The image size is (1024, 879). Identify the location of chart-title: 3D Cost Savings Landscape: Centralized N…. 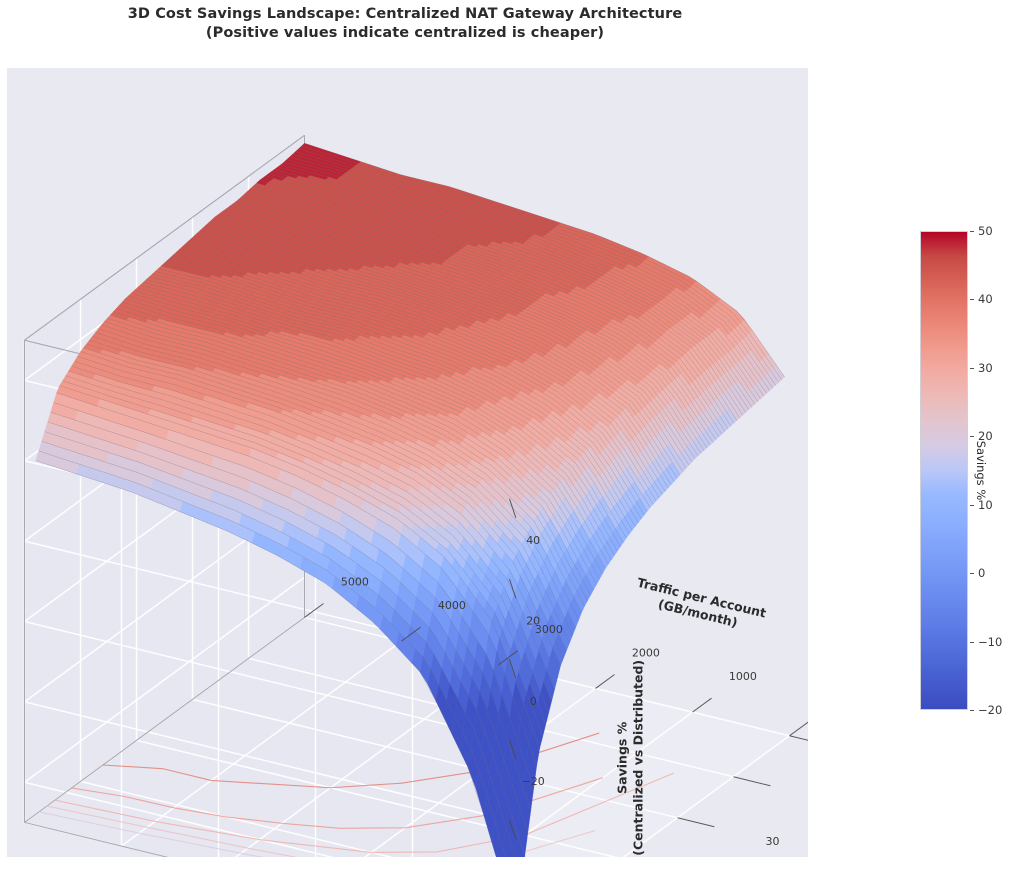
(405, 24).